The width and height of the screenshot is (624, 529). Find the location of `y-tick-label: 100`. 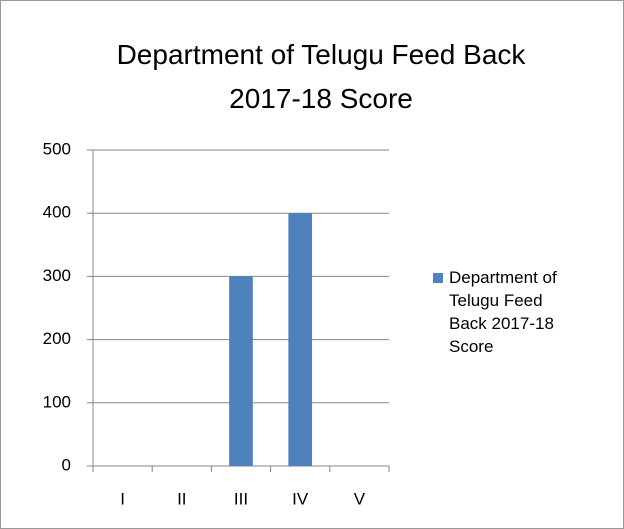

y-tick-label: 100 is located at coordinates (57, 401).